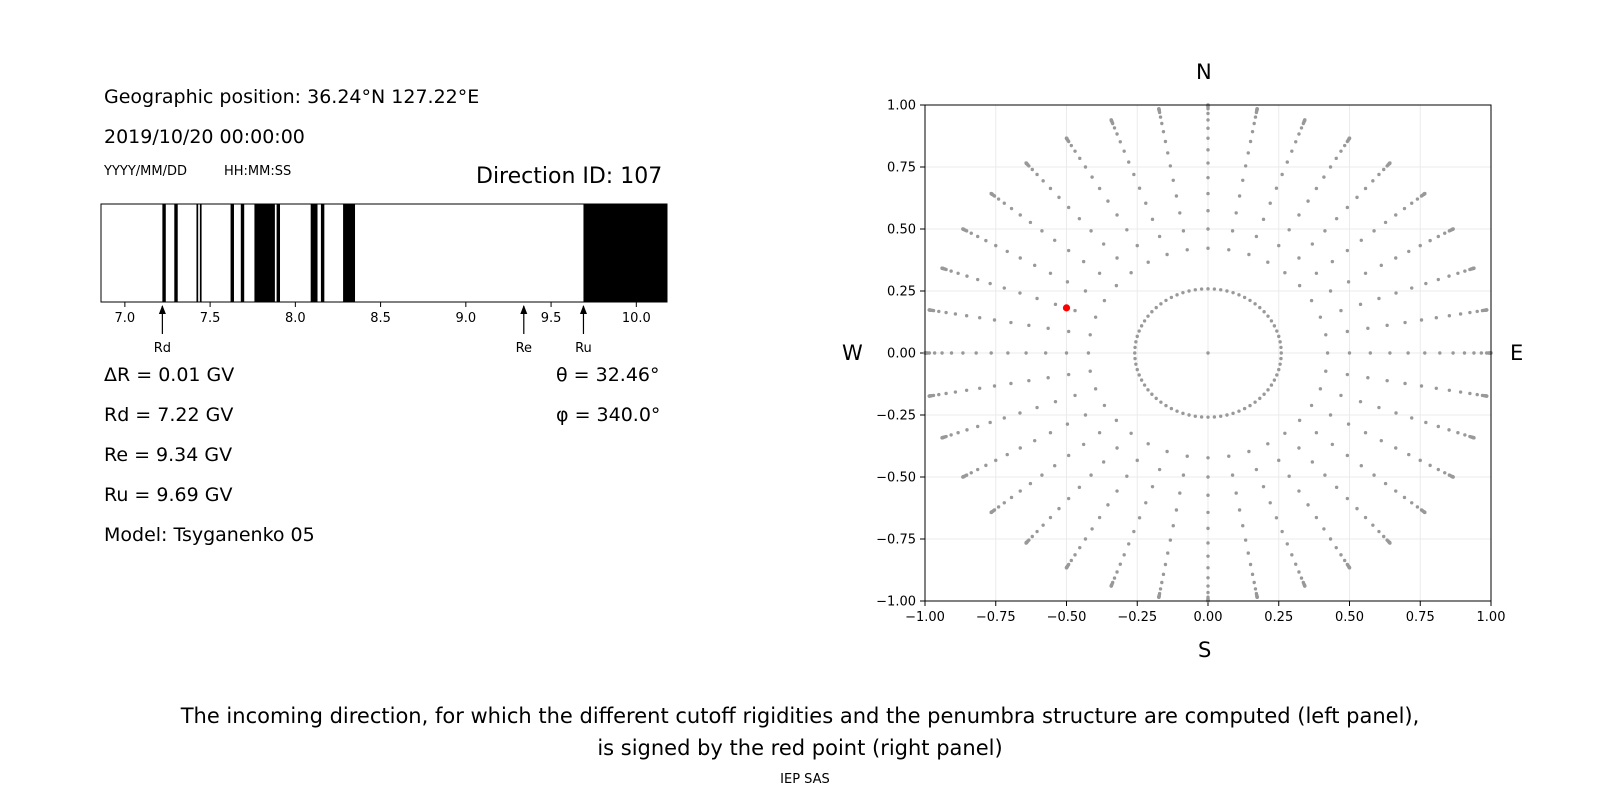  I want to click on penumbra-frame, so click(384, 253).